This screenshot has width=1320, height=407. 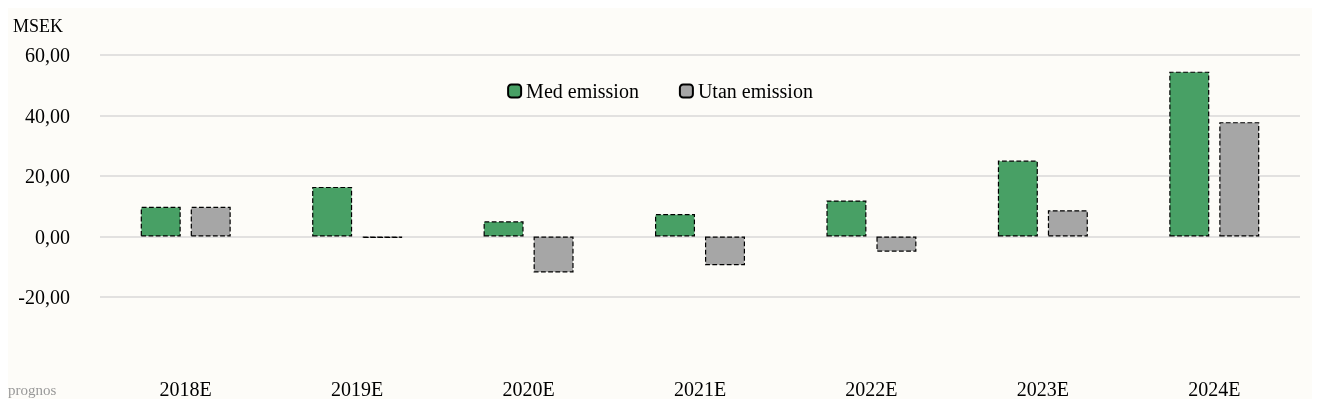 I want to click on y-tick-label: -20,00, so click(x=44, y=297).